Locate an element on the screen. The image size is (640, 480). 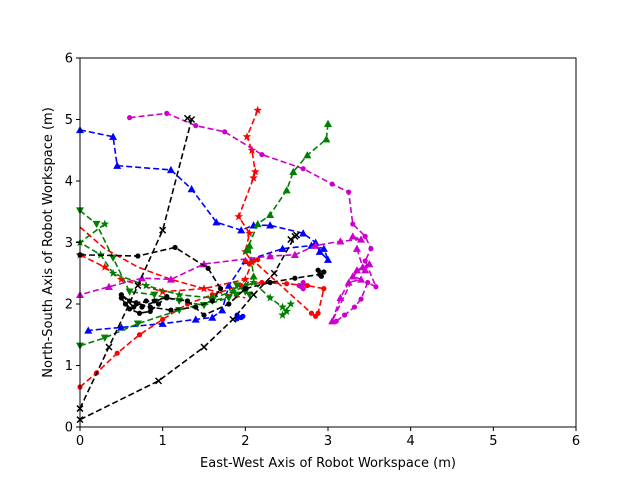
y-tick-label: 0 is located at coordinates (69, 428).